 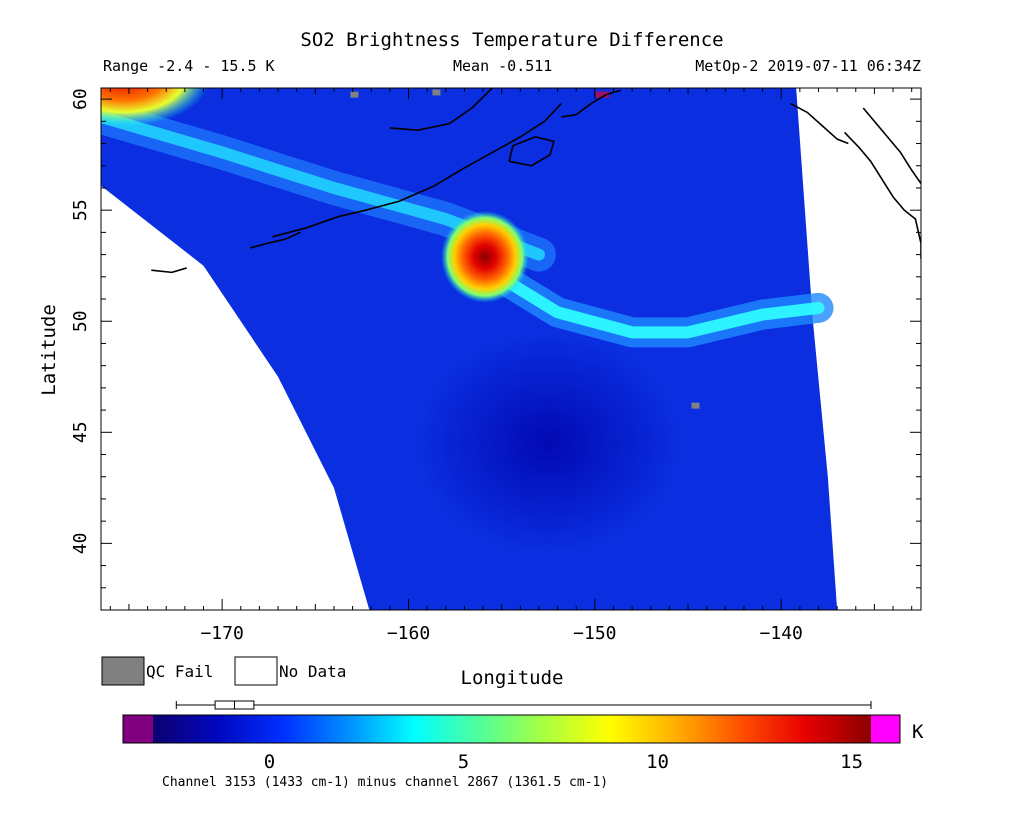 I want to click on colorbar-frame, so click(x=511, y=729).